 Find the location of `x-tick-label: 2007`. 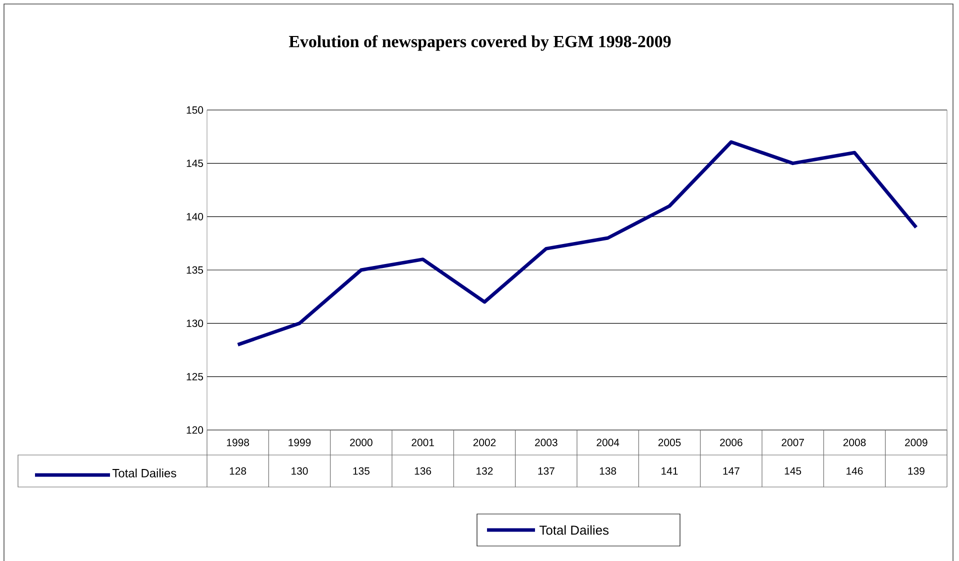

x-tick-label: 2007 is located at coordinates (793, 442).